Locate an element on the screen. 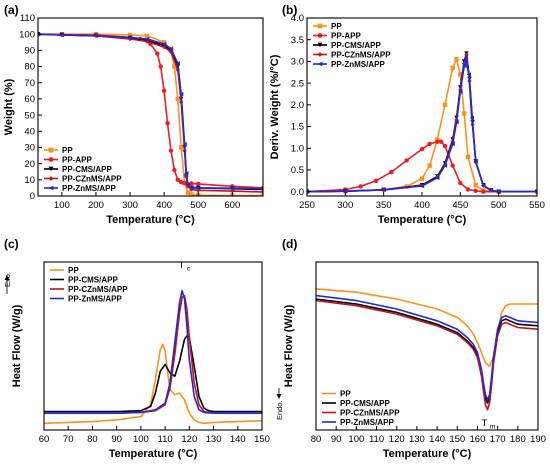 The image size is (550, 464). legend-marker-pp is located at coordinates (51, 150).